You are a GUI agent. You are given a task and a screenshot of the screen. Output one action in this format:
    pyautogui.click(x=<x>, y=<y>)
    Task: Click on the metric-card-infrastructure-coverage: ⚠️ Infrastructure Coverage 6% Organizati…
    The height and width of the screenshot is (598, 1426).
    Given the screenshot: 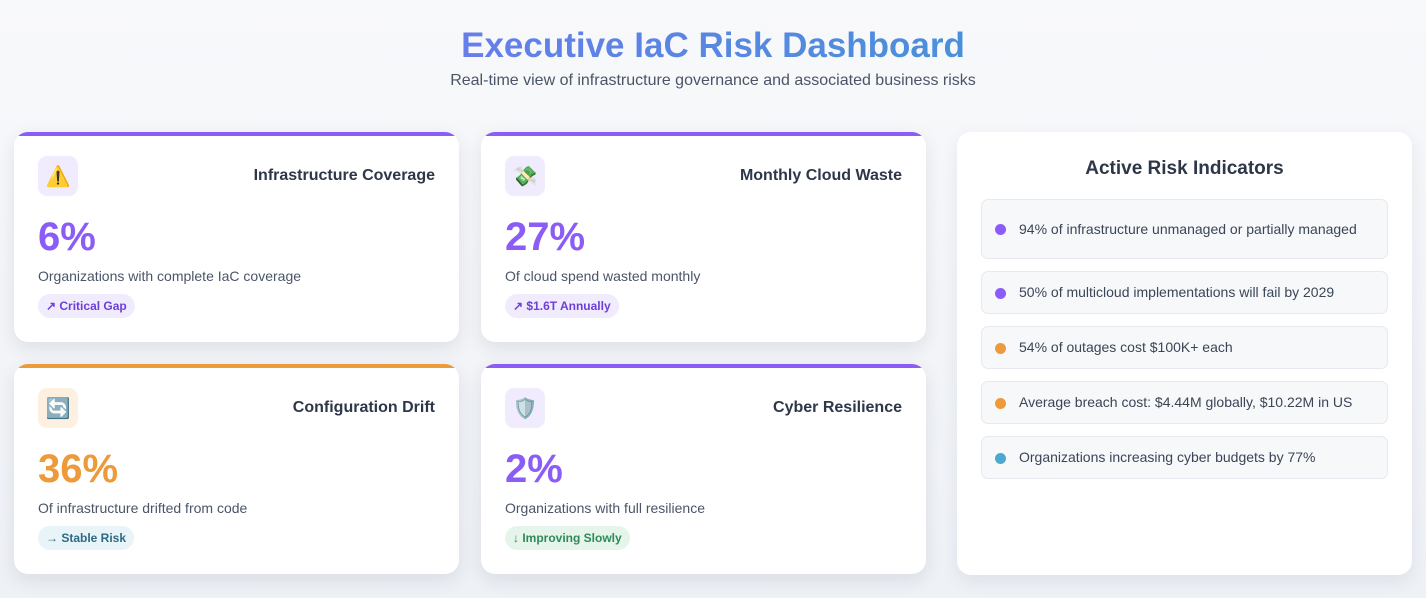 What is the action you would take?
    pyautogui.click(x=236, y=237)
    